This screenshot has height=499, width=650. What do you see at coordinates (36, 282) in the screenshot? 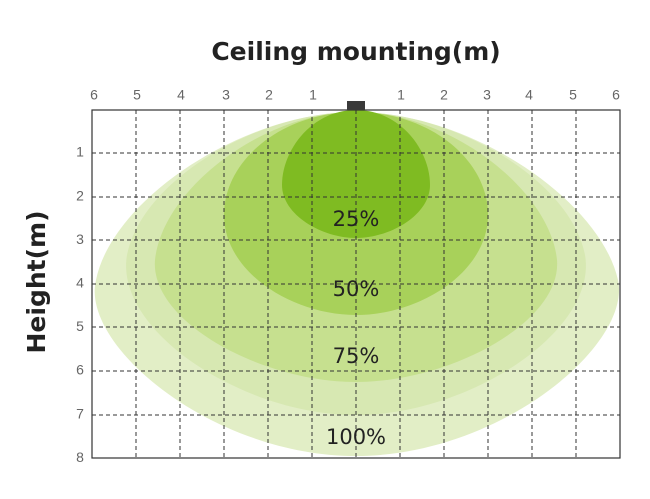
I see `side-label: Height(m)` at bounding box center [36, 282].